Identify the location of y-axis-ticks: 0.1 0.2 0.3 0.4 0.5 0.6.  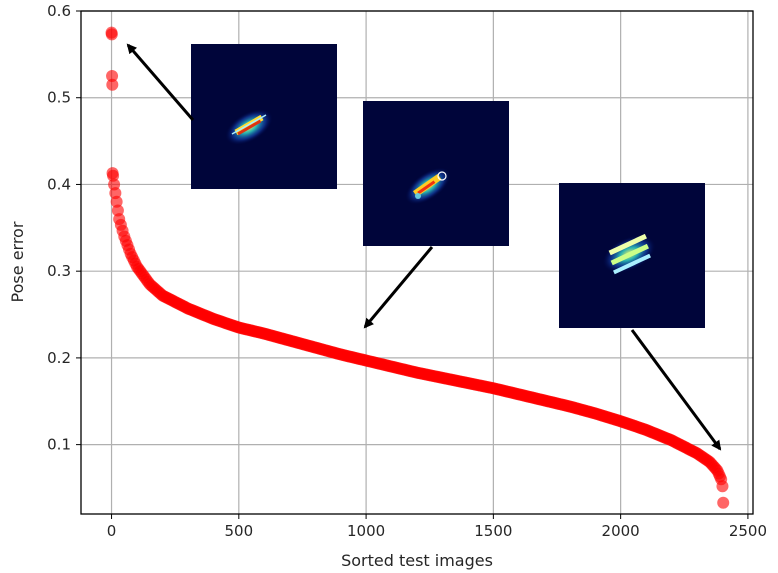
(64, 228).